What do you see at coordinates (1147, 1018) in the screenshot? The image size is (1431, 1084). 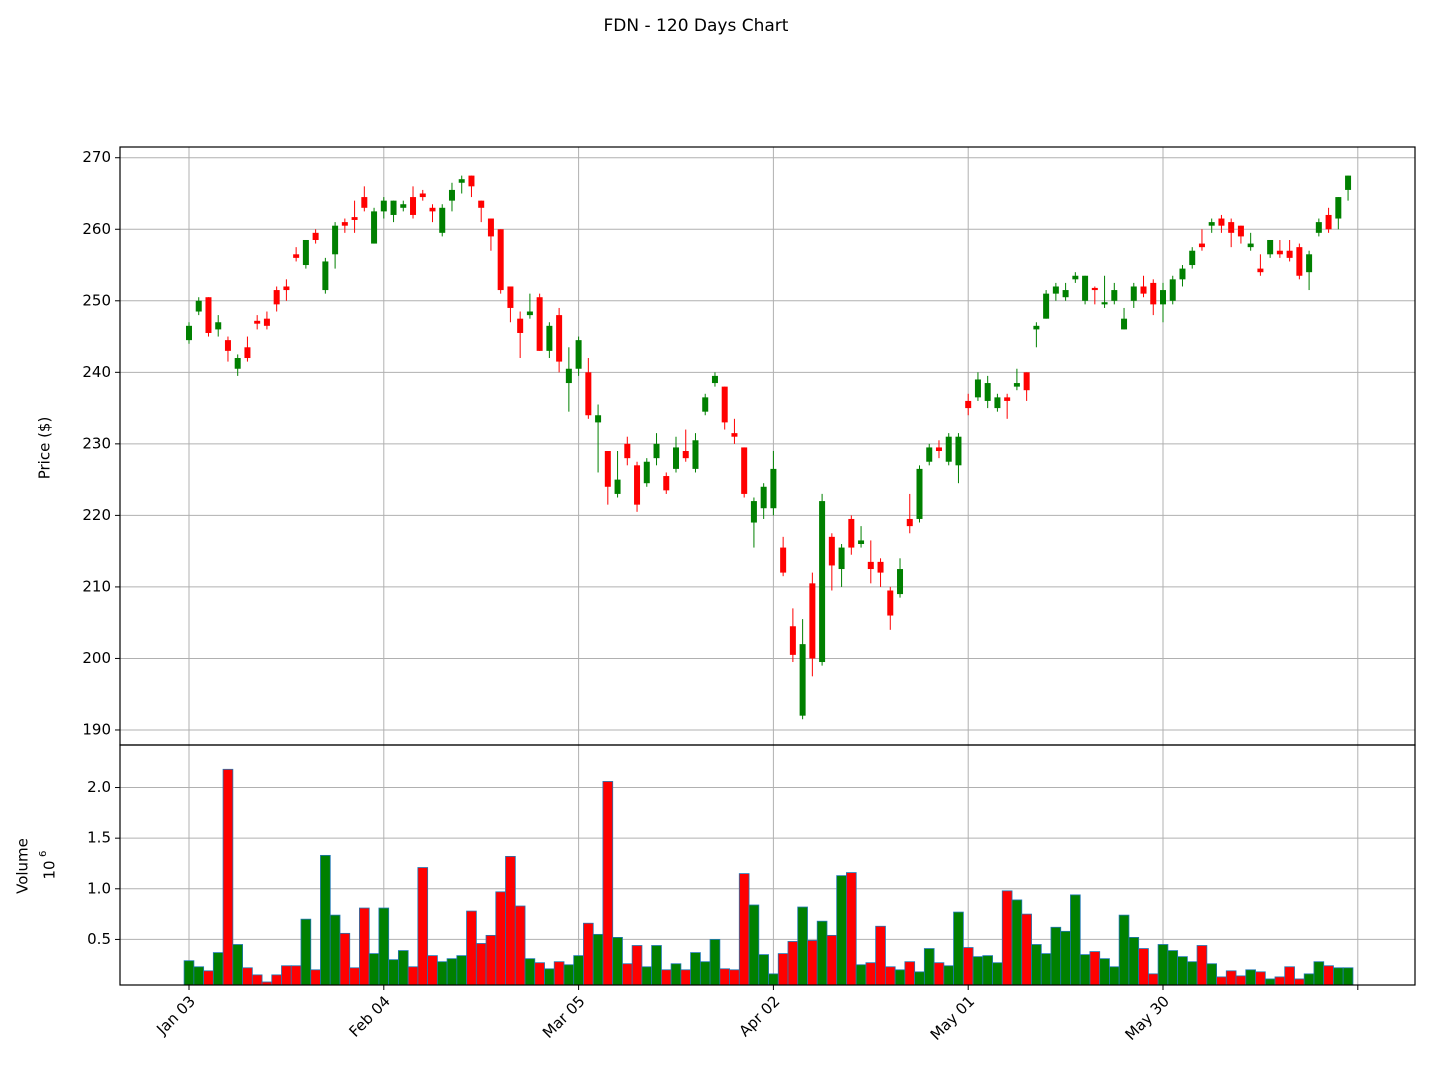 I see `x-tick-label: May 30` at bounding box center [1147, 1018].